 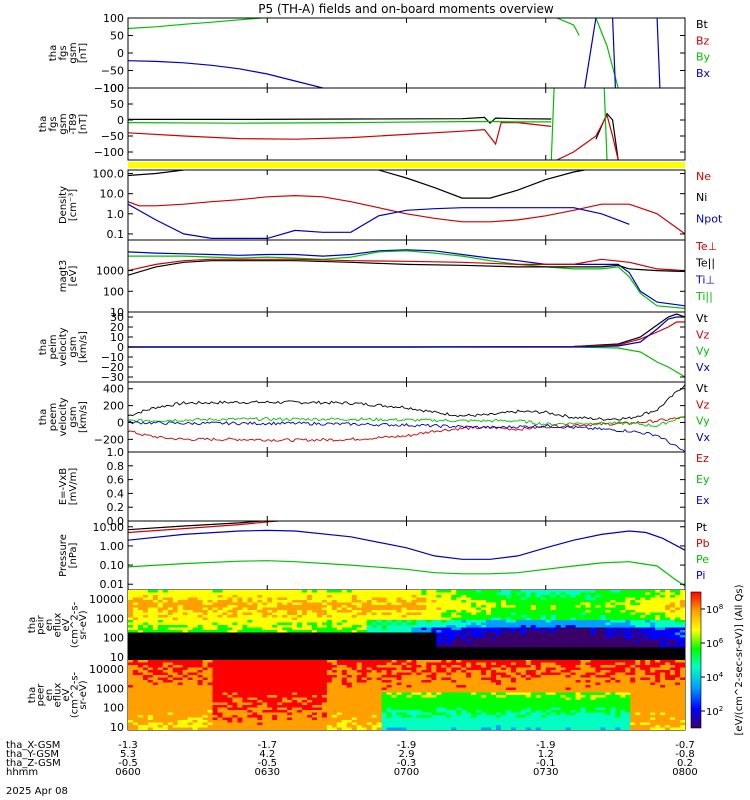 What do you see at coordinates (75, 694) in the screenshot?
I see `ylabel-peer-5: (cm^2-s-` at bounding box center [75, 694].